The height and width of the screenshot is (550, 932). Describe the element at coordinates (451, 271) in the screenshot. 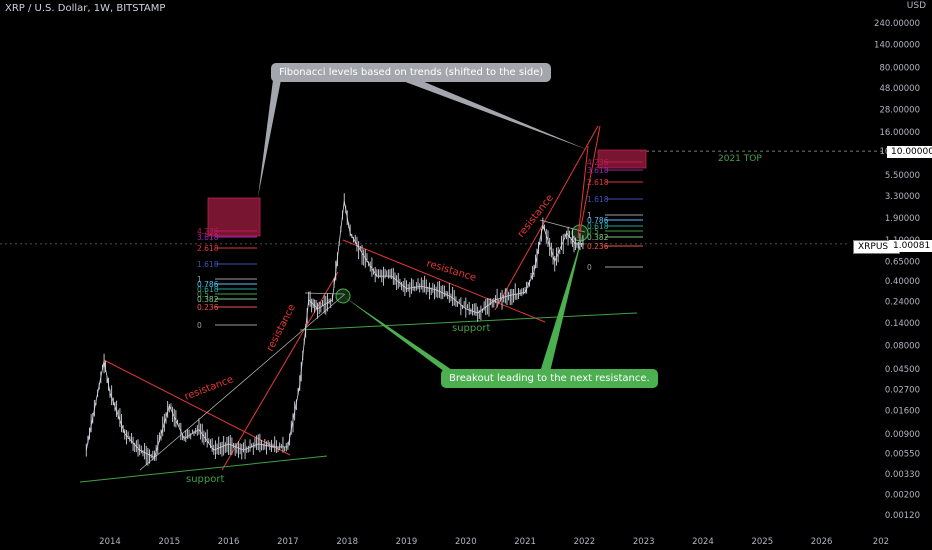

I see `resistance-label-3: resistance` at that location.